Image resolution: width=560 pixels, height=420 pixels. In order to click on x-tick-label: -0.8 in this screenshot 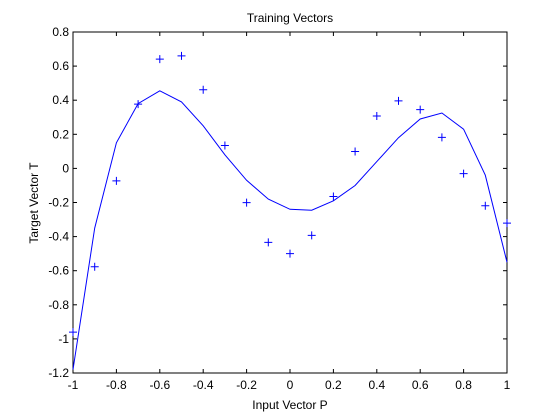, I will do `click(116, 385)`.